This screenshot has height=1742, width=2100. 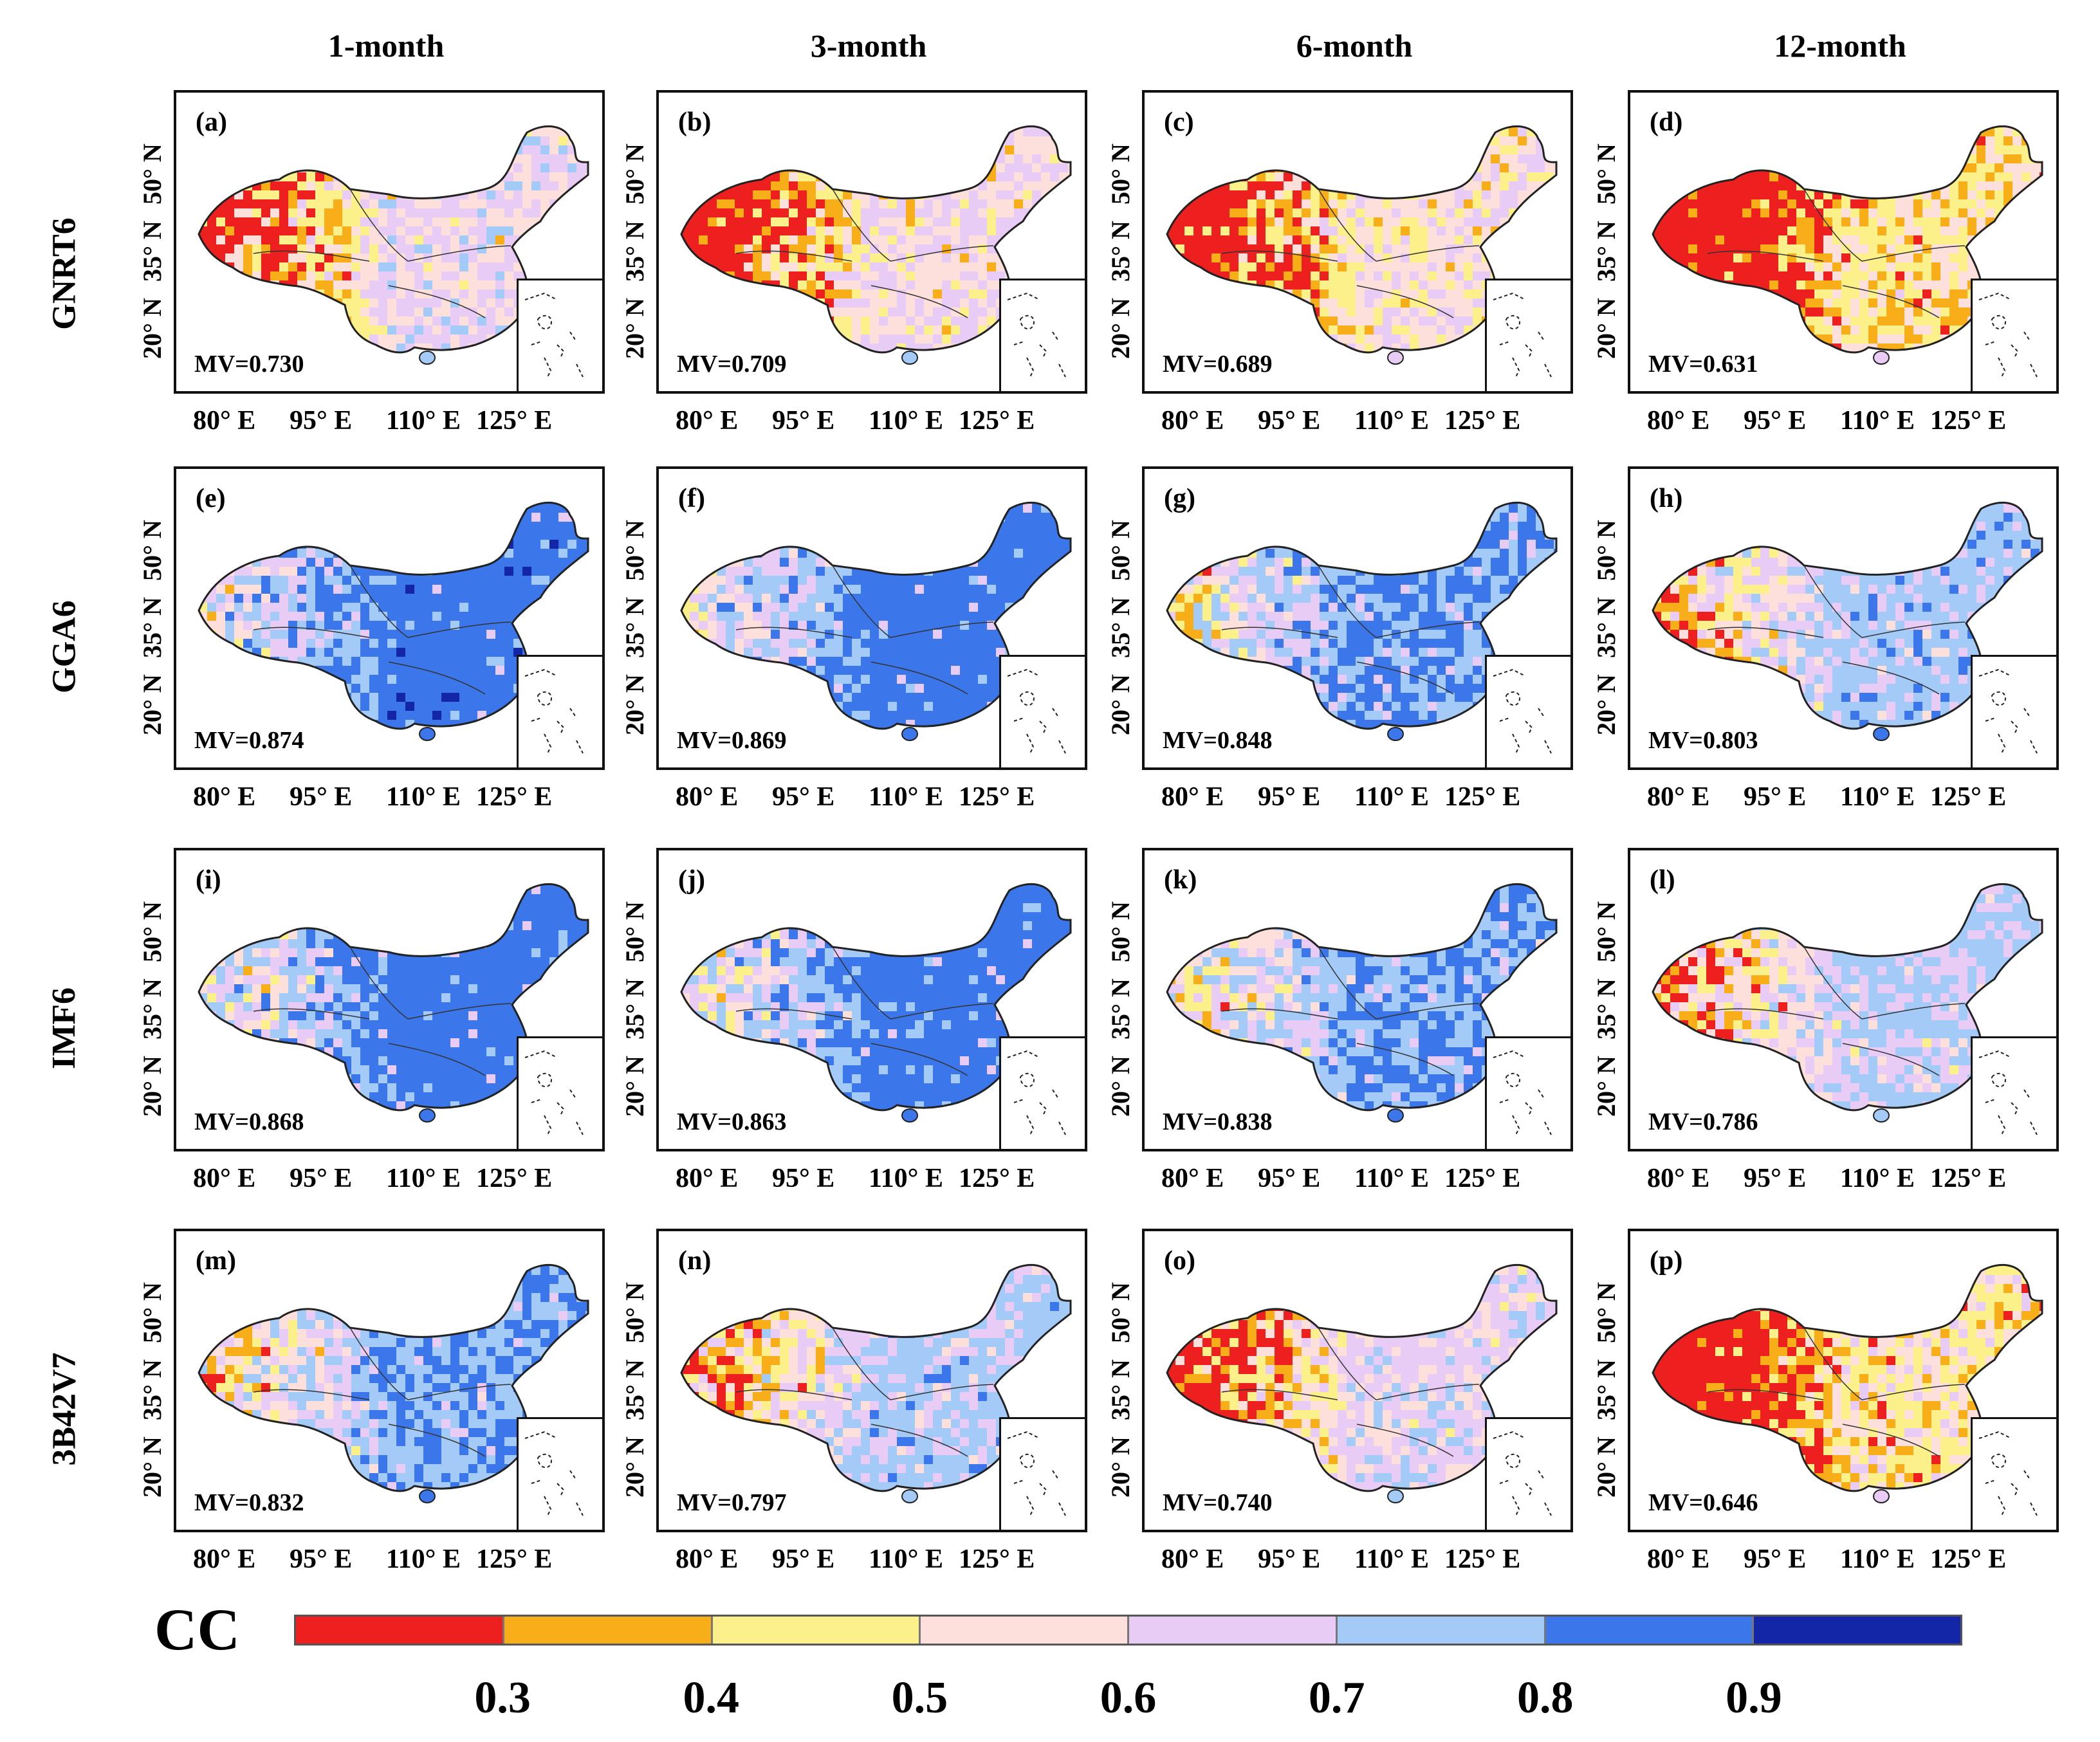 I want to click on inset-boundary, so click(x=541, y=296).